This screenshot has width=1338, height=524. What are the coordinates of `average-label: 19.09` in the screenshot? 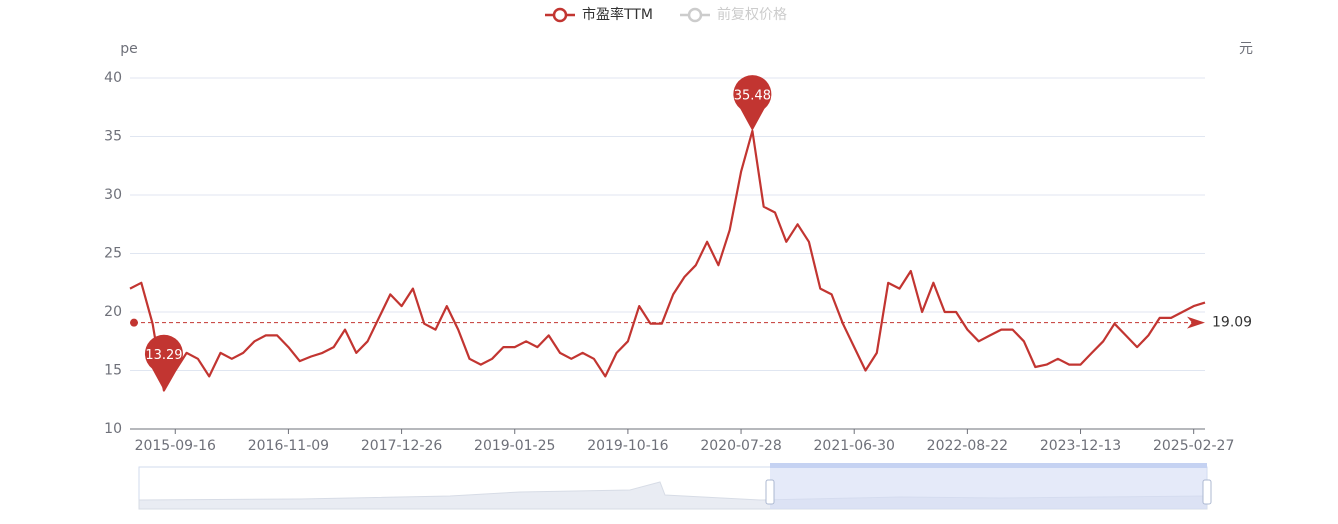 It's located at (1232, 323).